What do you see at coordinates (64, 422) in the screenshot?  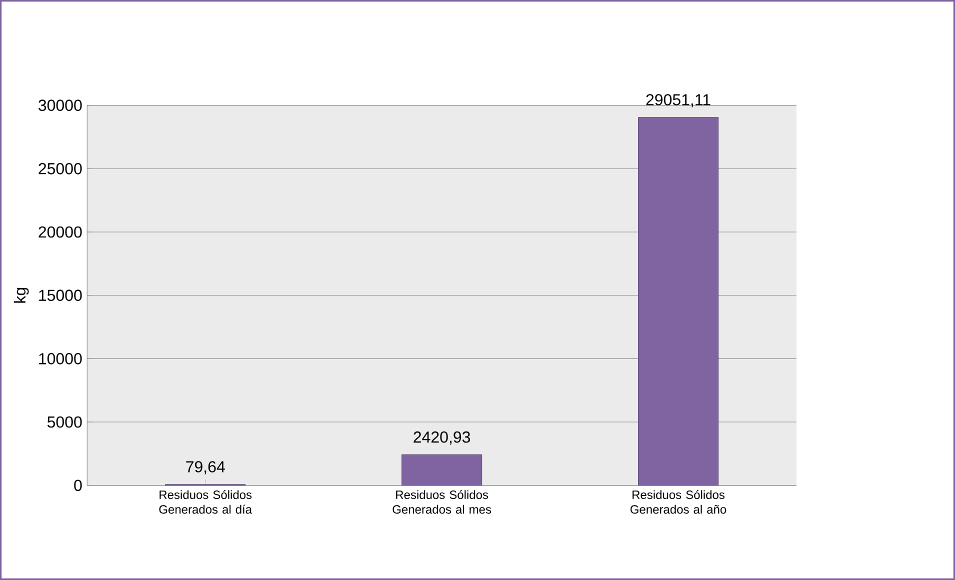 I see `y-tick-label: 5000` at bounding box center [64, 422].